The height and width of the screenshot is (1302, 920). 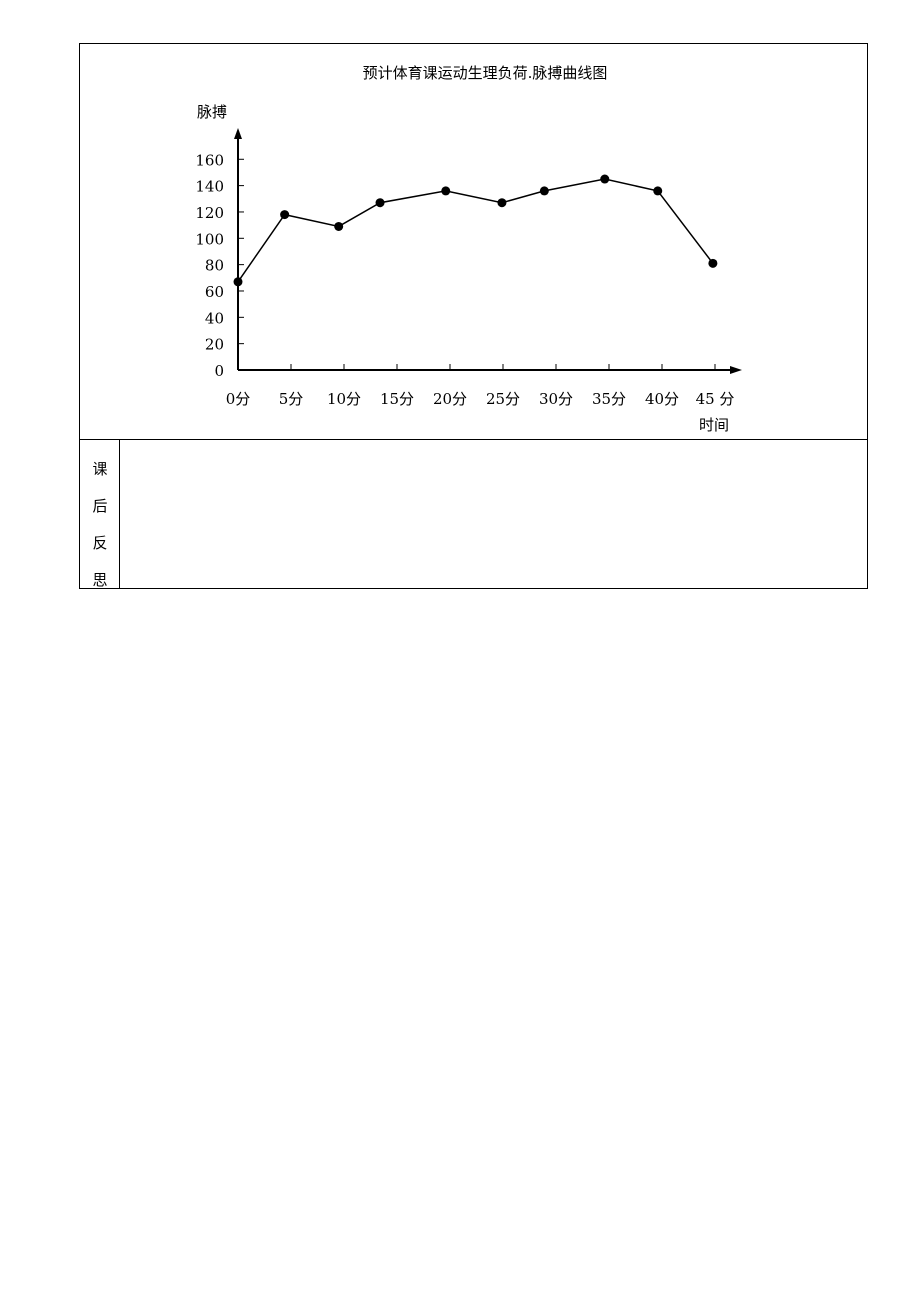 What do you see at coordinates (100, 506) in the screenshot?
I see `reflection-char-2: 后` at bounding box center [100, 506].